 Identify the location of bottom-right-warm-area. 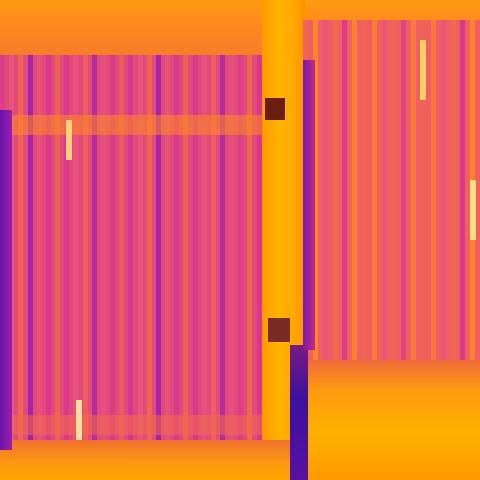
(385, 420).